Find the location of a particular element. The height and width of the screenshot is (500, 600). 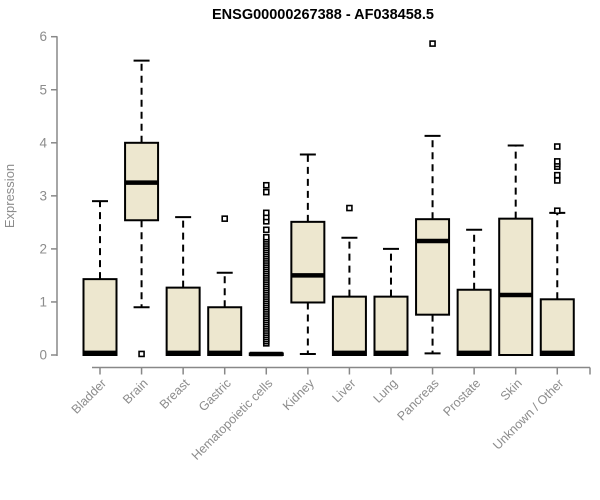

x-tick-label: Gastric is located at coordinates (215, 395).